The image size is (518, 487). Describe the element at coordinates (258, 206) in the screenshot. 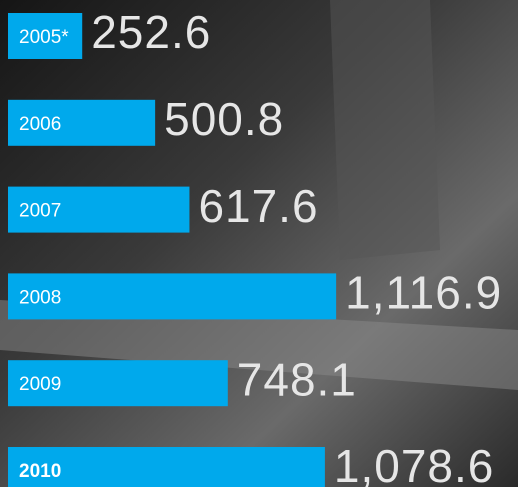

I see `value-label: 617.6` at that location.